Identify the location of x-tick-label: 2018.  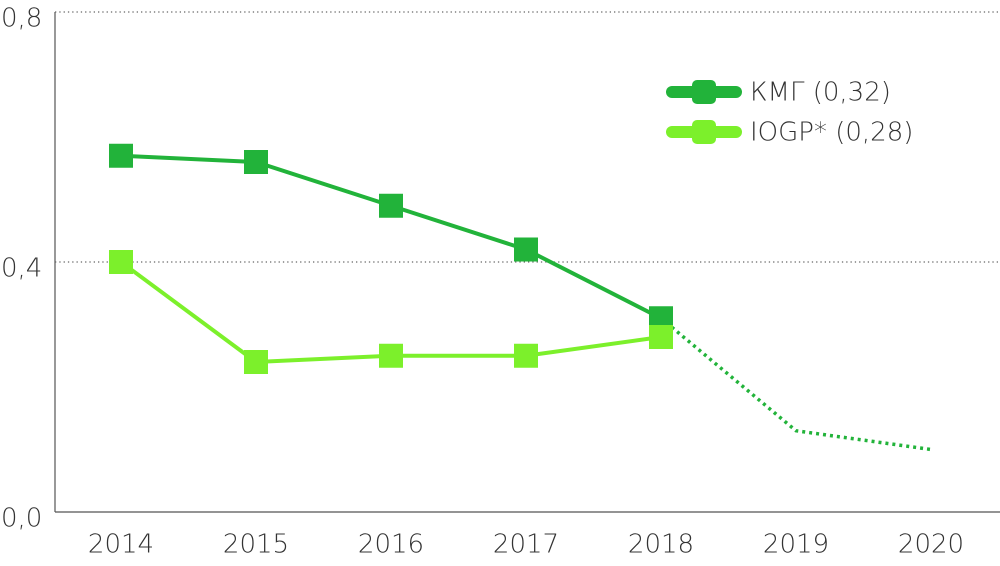
(661, 545).